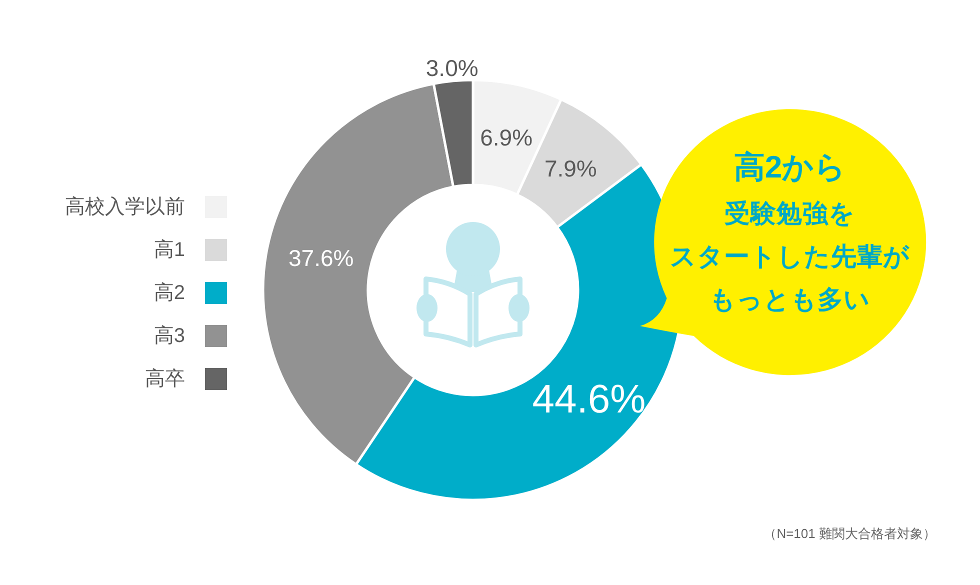 The image size is (980, 585). Describe the element at coordinates (165, 378) in the screenshot. I see `legend-label: 高卒` at that location.